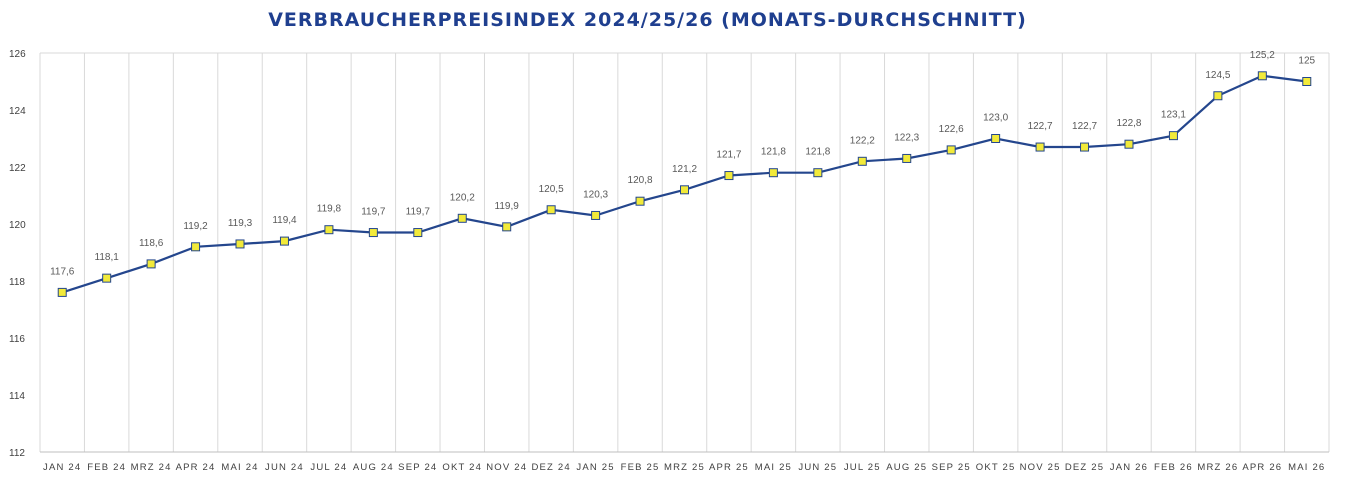 The image size is (1345, 482). What do you see at coordinates (1129, 467) in the screenshot?
I see `x-tick-label: JAN 26` at bounding box center [1129, 467].